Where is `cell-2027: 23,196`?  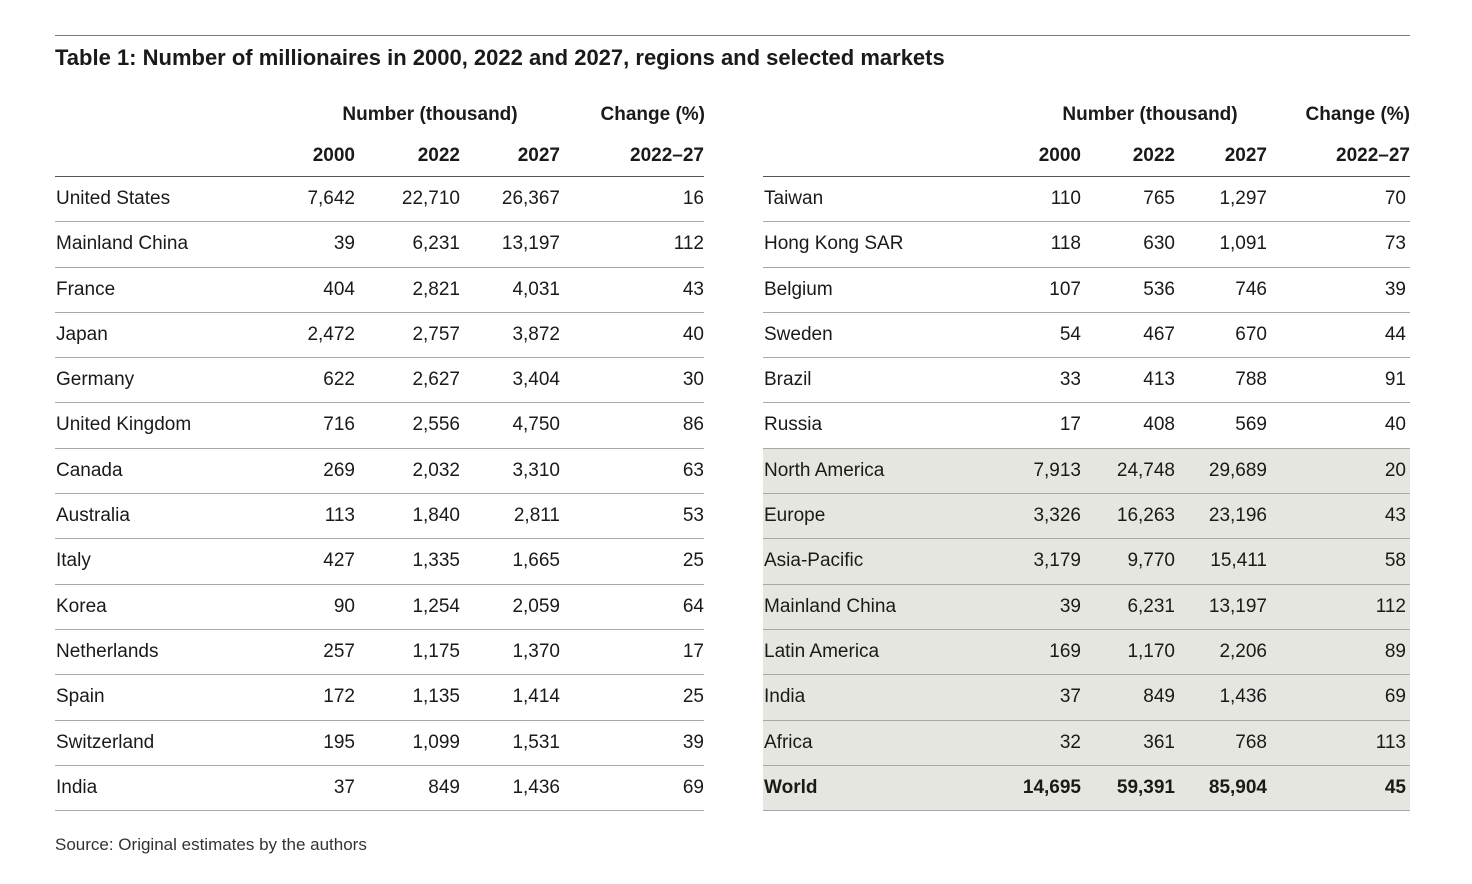 cell-2027: 23,196 is located at coordinates (1237, 516).